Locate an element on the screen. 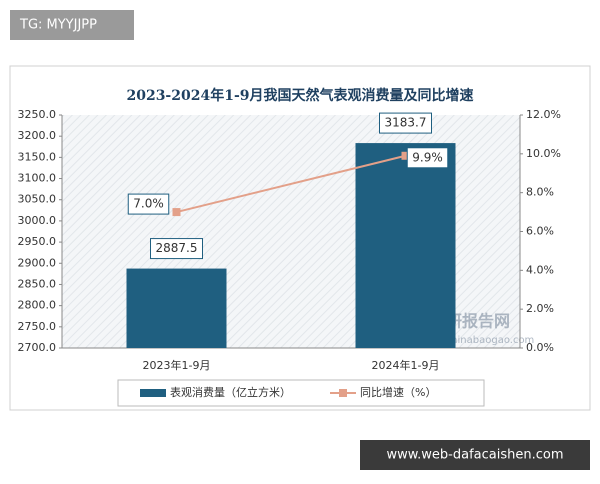 This screenshot has height=484, width=600. y2-tick-label: 2.0% is located at coordinates (540, 308).